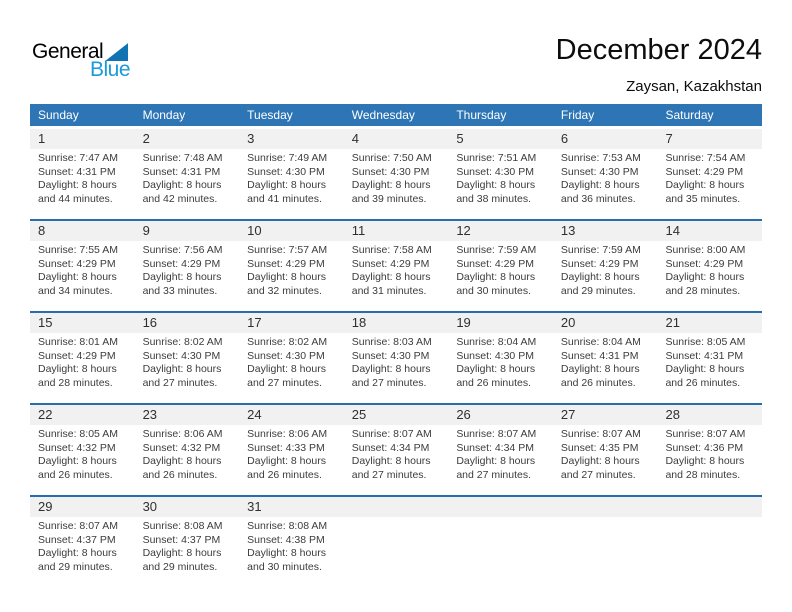 The image size is (792, 612). Describe the element at coordinates (704, 447) in the screenshot. I see `cell-line: Sunset: 4:36 PM` at that location.